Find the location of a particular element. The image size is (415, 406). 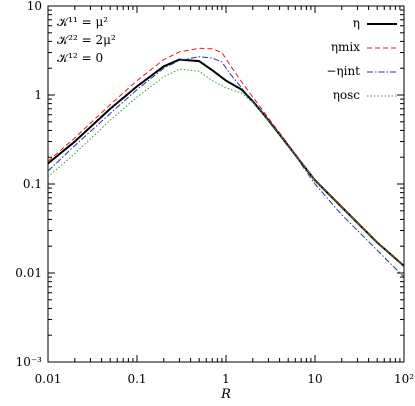

annotations: 𝒦¹¹ = μ² 𝒦²² = 2μ² 𝒦¹² = 0 is located at coordinates (86, 40).